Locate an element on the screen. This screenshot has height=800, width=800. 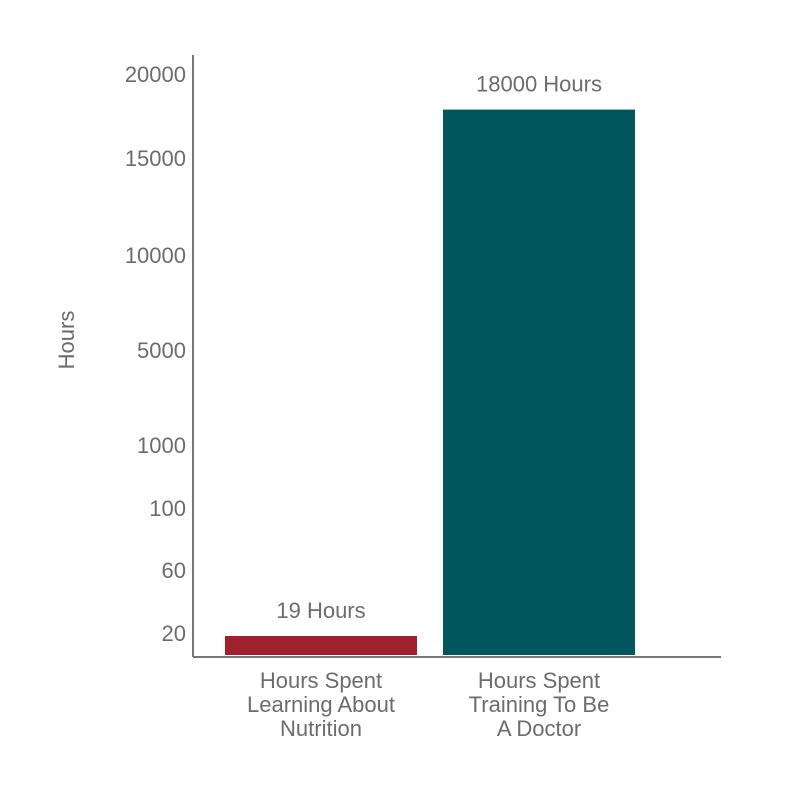
y-tick-label: 5000 is located at coordinates (161, 350).